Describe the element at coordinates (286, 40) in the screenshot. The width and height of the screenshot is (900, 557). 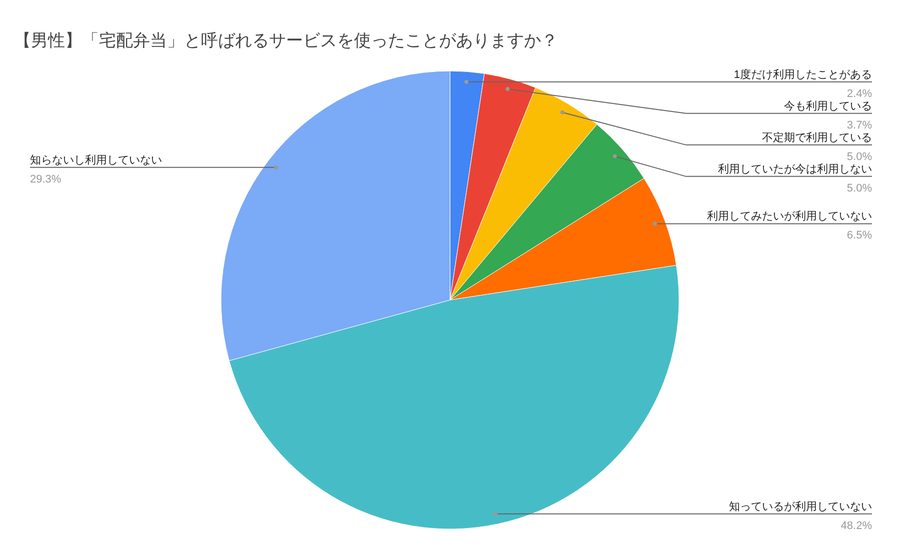
I see `chart-title: 【男性】「宅配弁当」と呼ばれるサービスを使ったことがありますか？` at that location.